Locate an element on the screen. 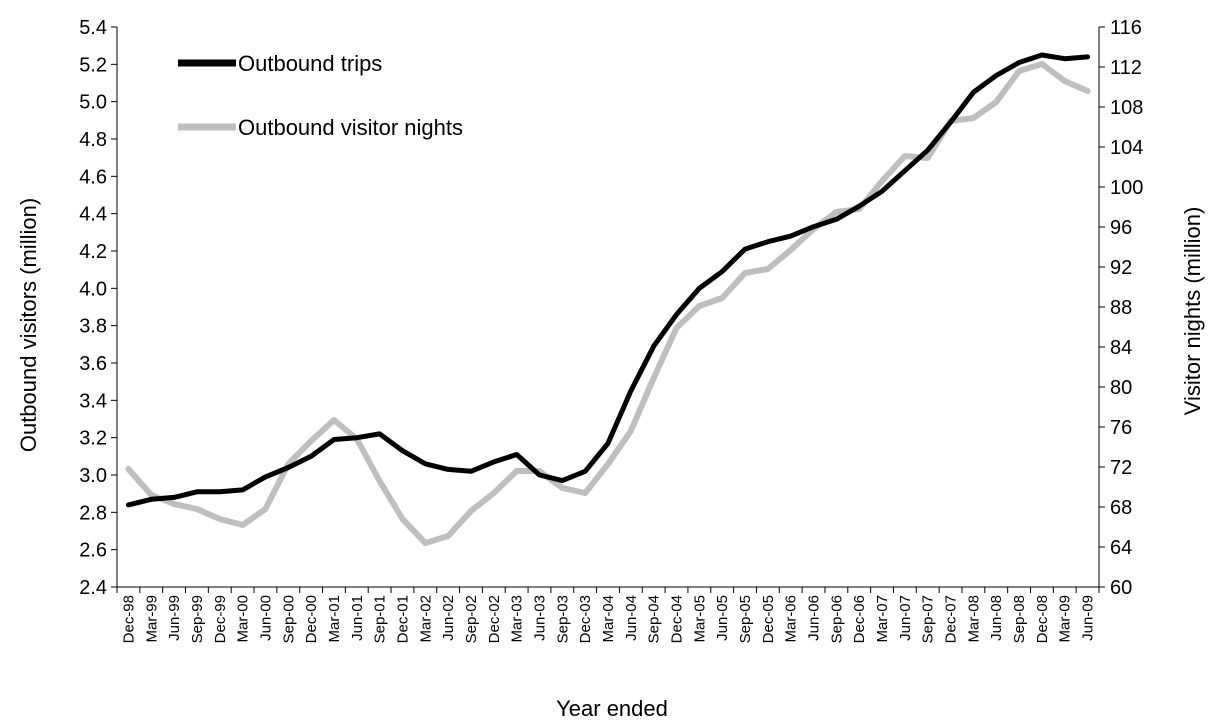 This screenshot has width=1212, height=722. left-tick-label: 5.2 is located at coordinates (93, 65).